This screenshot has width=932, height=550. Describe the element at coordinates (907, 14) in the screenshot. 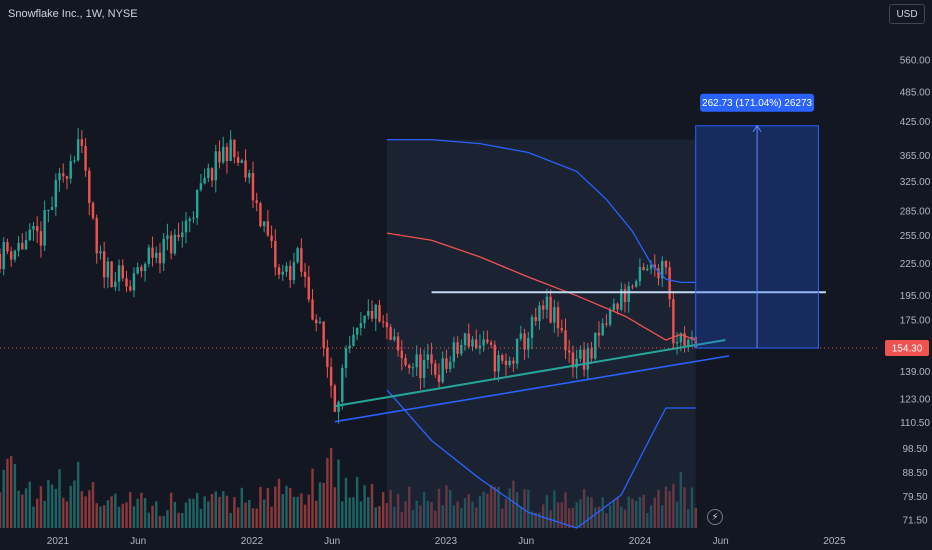

I see `currency-button: USD` at that location.